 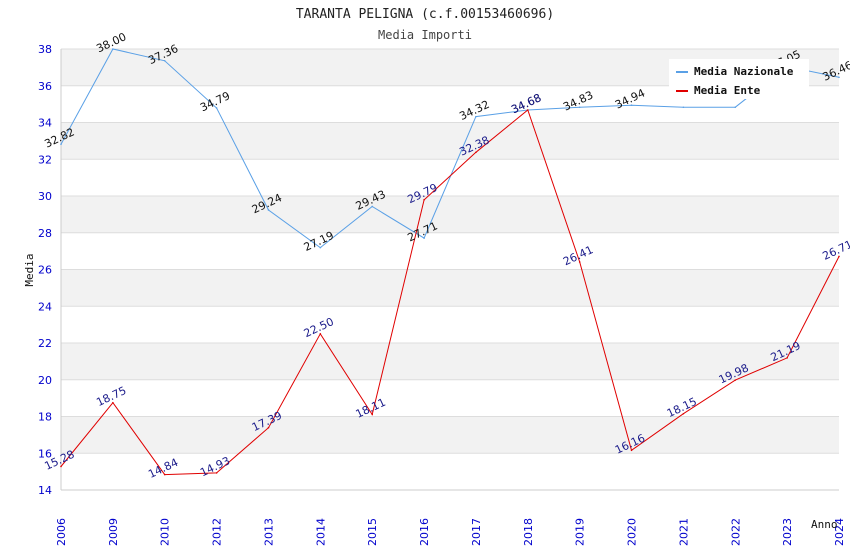 I want to click on y-tick-label: 16, so click(x=45, y=453).